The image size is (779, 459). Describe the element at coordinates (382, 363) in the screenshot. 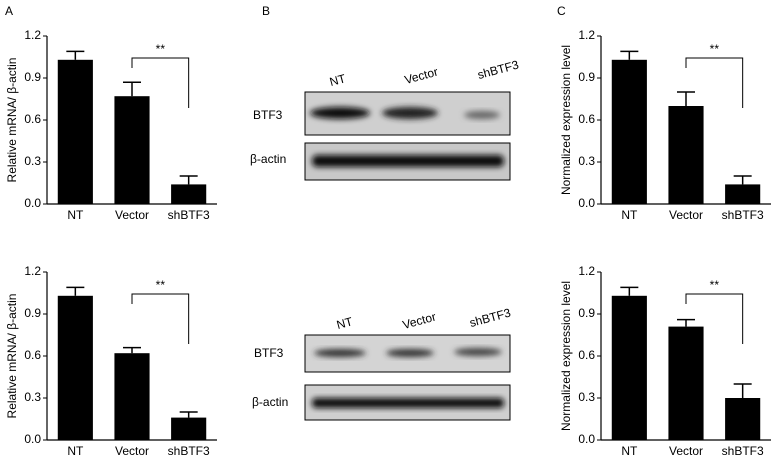

I see `blot-bottom: BTF3 β-actin NT Vector shBTF3` at that location.